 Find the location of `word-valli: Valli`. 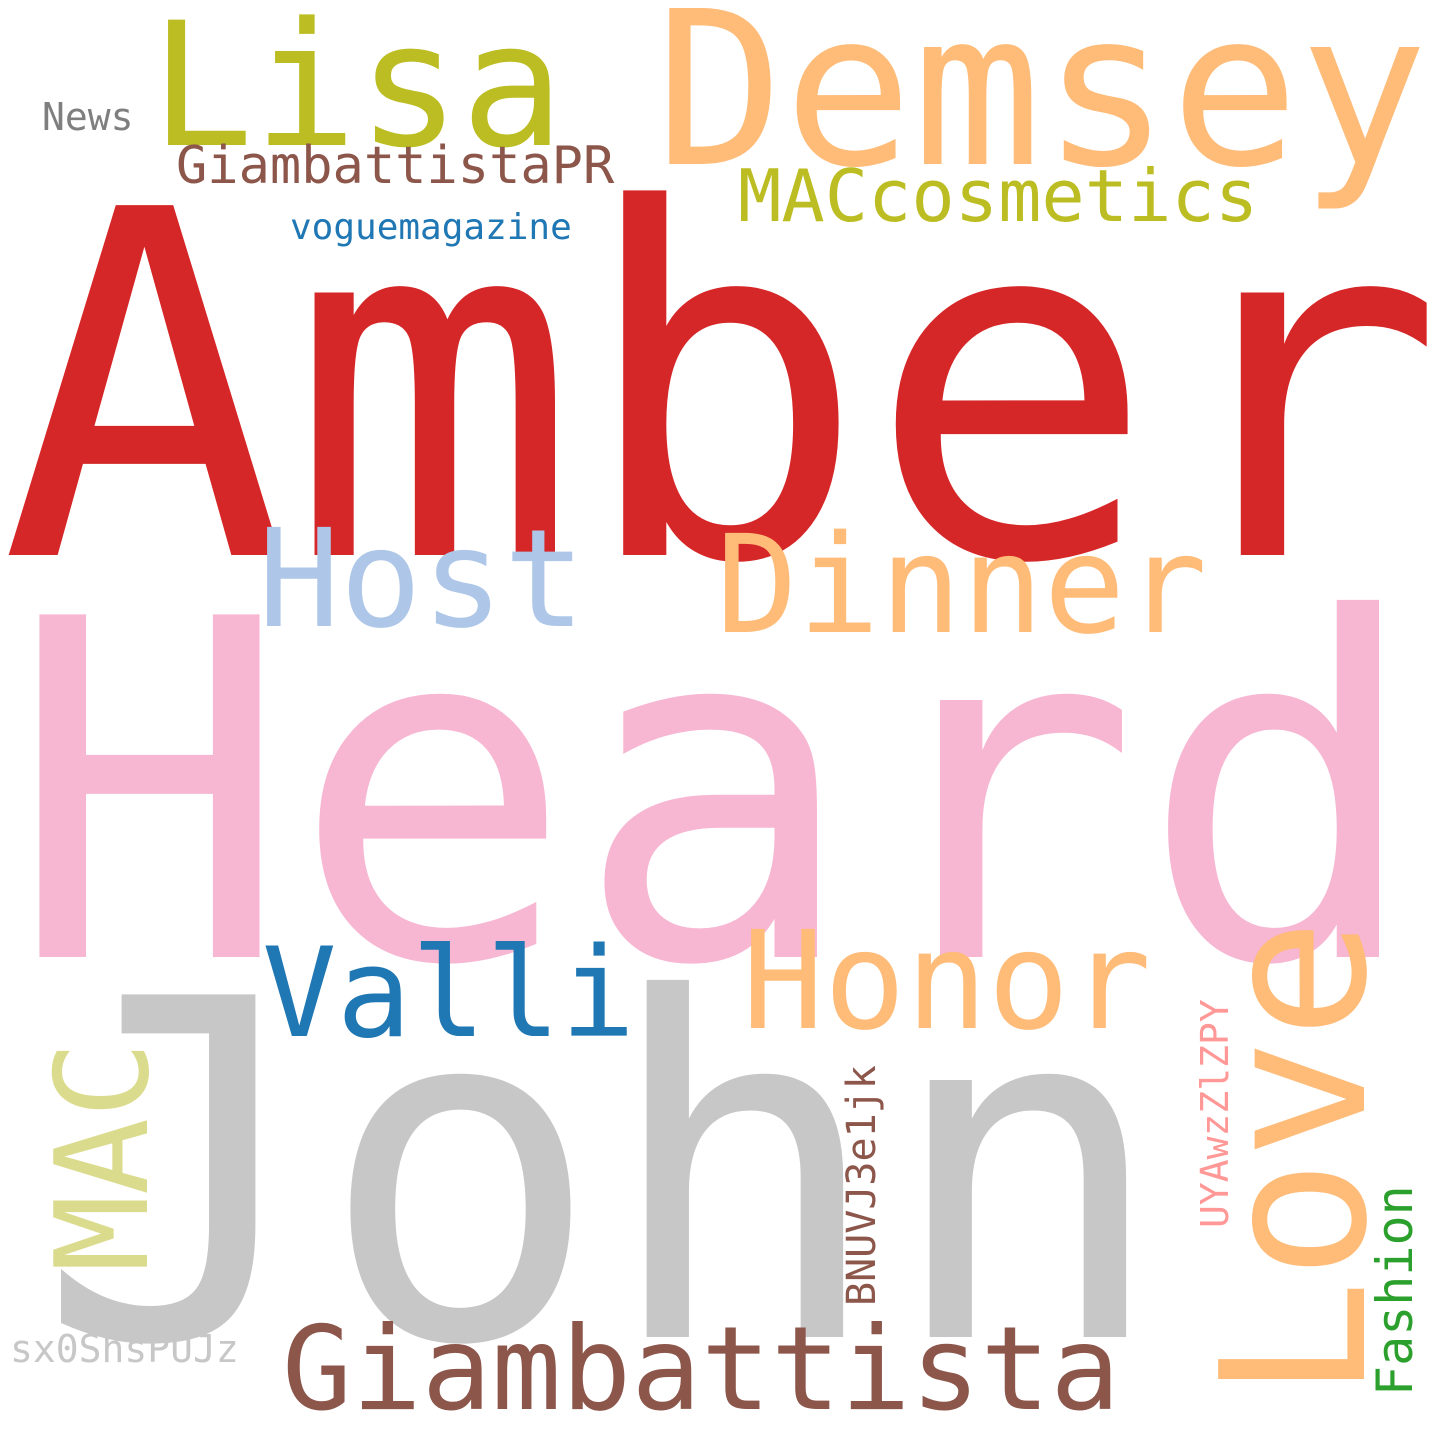

word-valli: Valli is located at coordinates (449, 994).